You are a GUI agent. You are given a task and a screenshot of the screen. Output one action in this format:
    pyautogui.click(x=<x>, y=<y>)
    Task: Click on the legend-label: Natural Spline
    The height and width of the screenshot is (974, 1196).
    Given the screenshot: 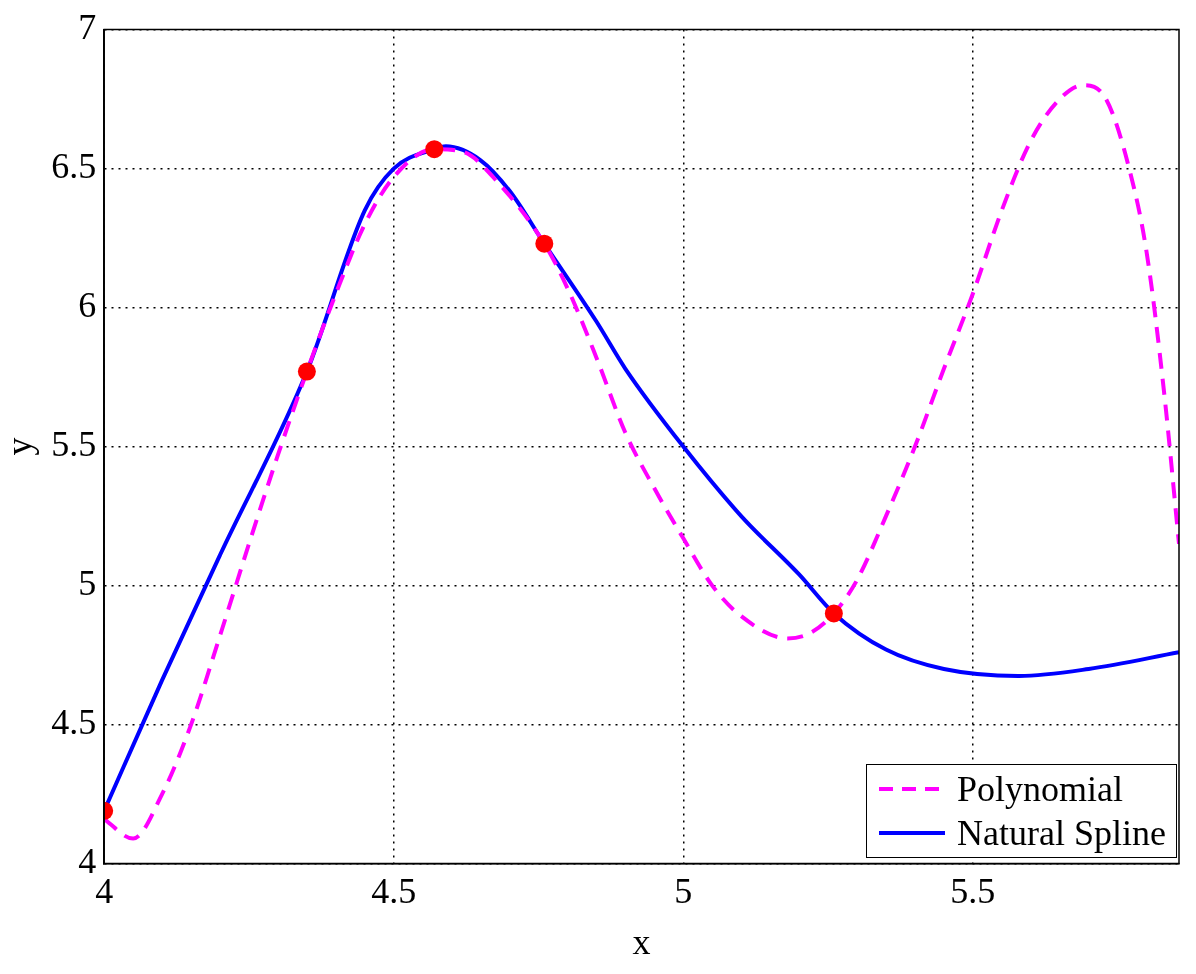 What is the action you would take?
    pyautogui.click(x=1061, y=833)
    